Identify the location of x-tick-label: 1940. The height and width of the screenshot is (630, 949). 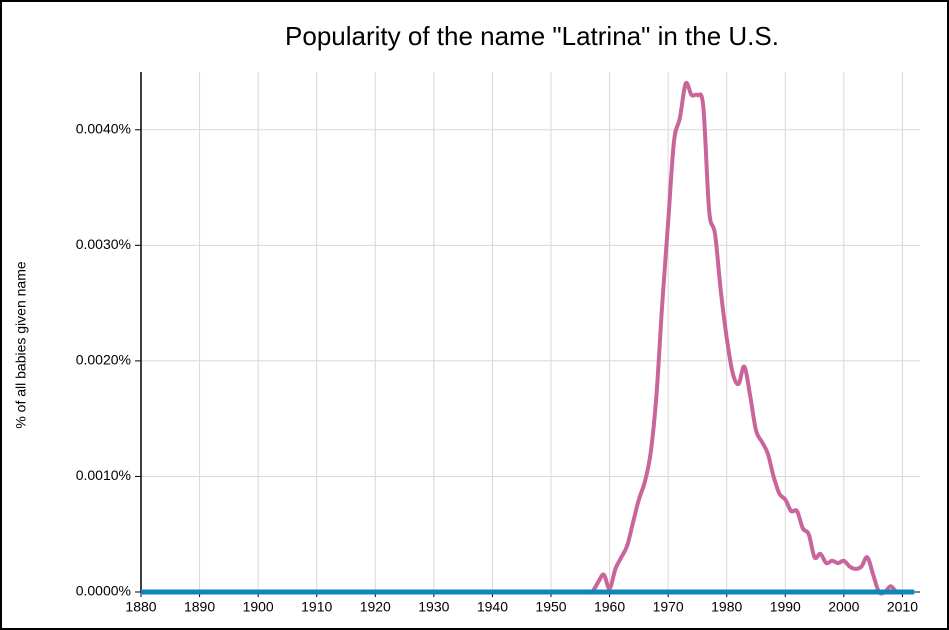
(492, 607).